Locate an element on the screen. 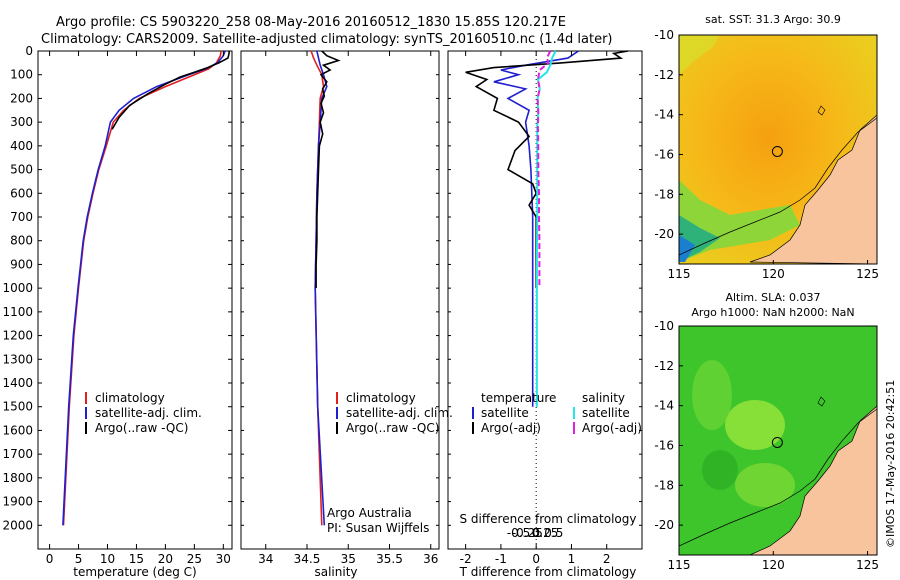 This screenshot has height=580, width=900. difference-xtick-label: -1 is located at coordinates (501, 559).